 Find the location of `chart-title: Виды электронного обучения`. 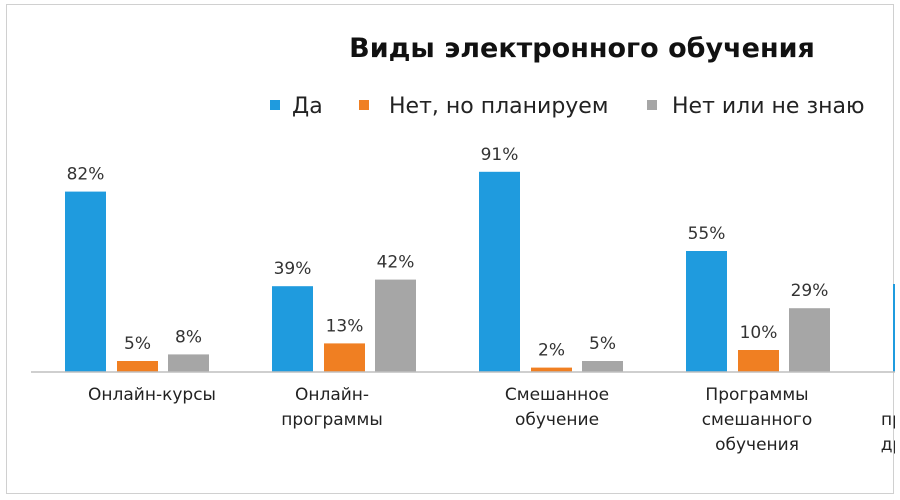

chart-title: Виды электронного обучения is located at coordinates (582, 48).